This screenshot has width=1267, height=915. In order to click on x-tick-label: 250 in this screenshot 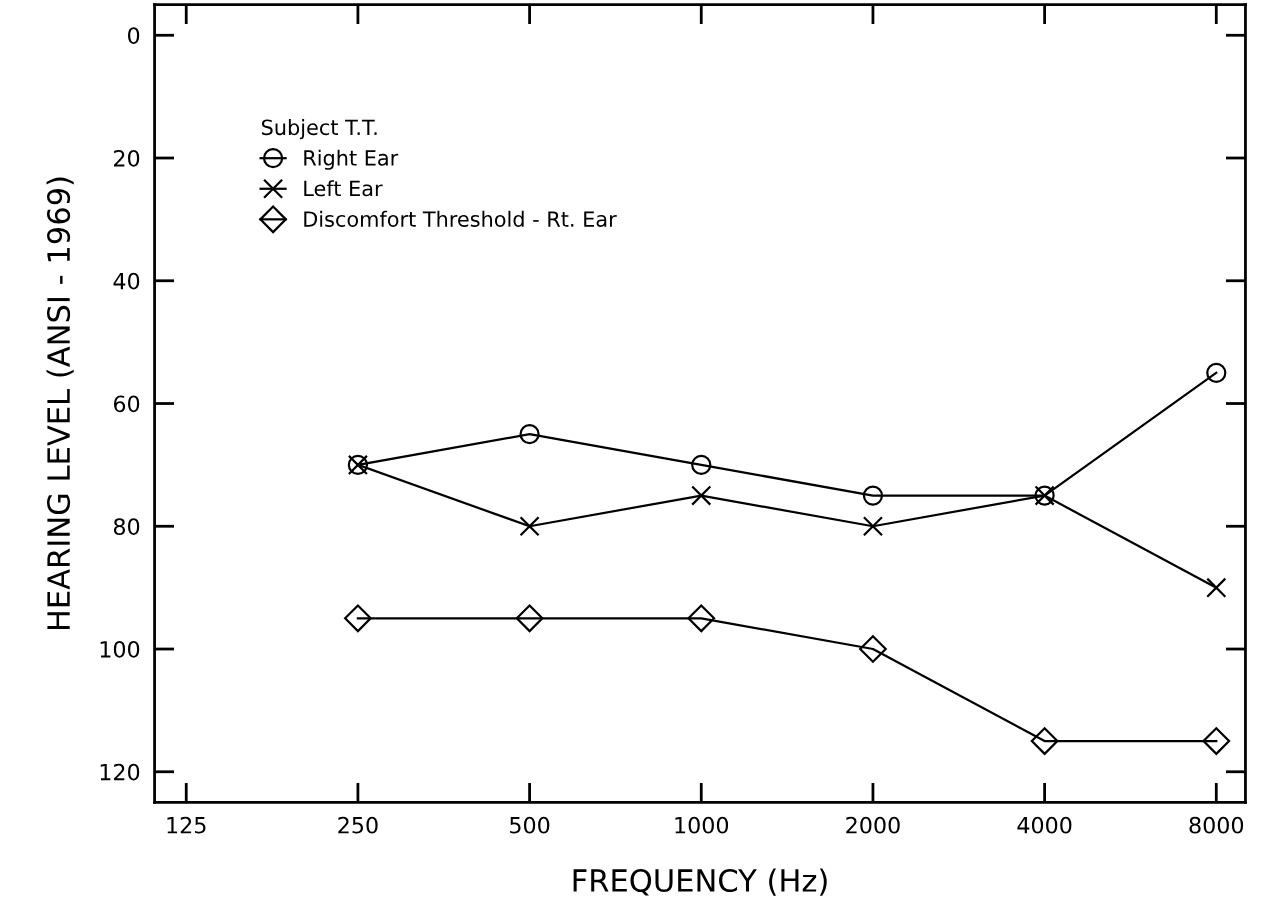, I will do `click(358, 825)`.